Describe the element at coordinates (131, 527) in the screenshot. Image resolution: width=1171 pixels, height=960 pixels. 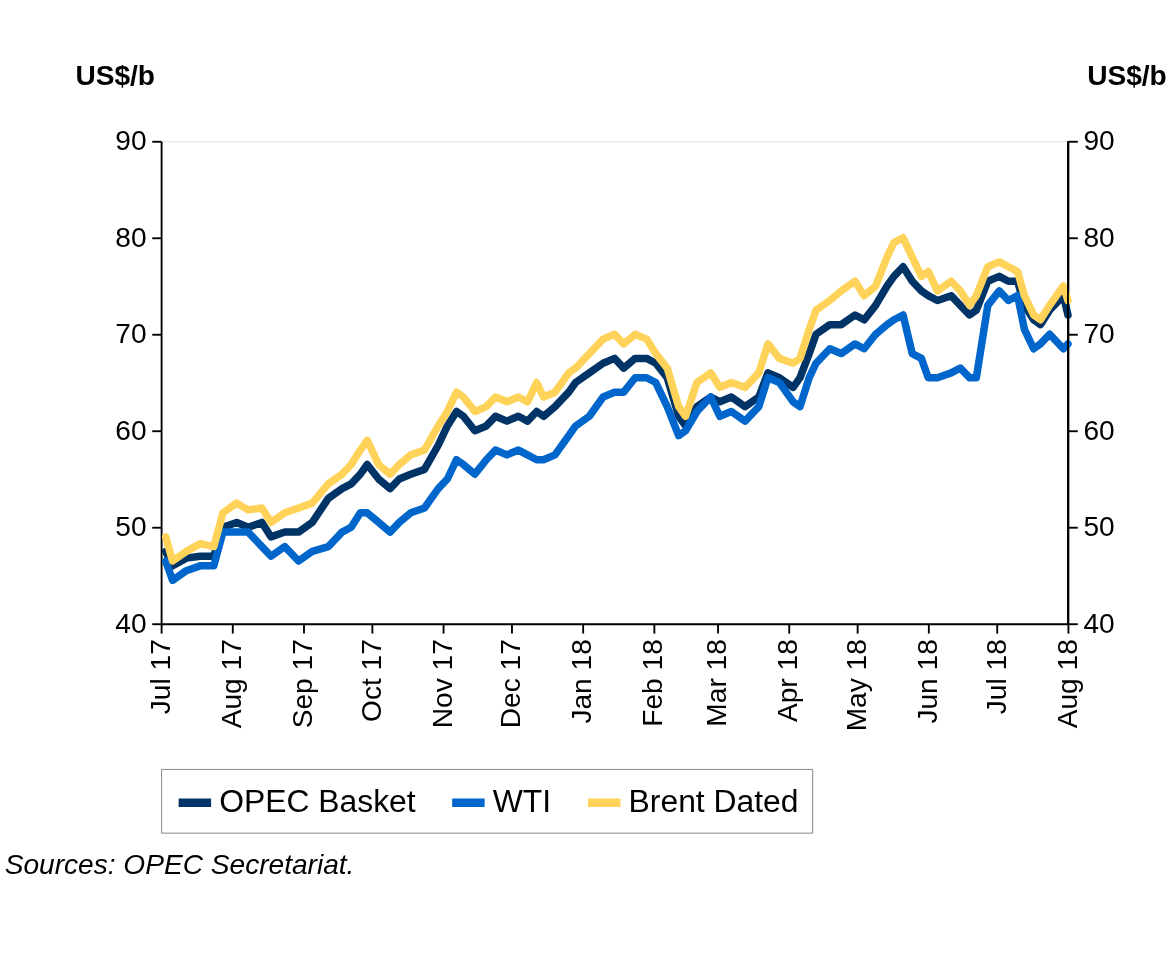
I see `y-tick-label: 50` at that location.